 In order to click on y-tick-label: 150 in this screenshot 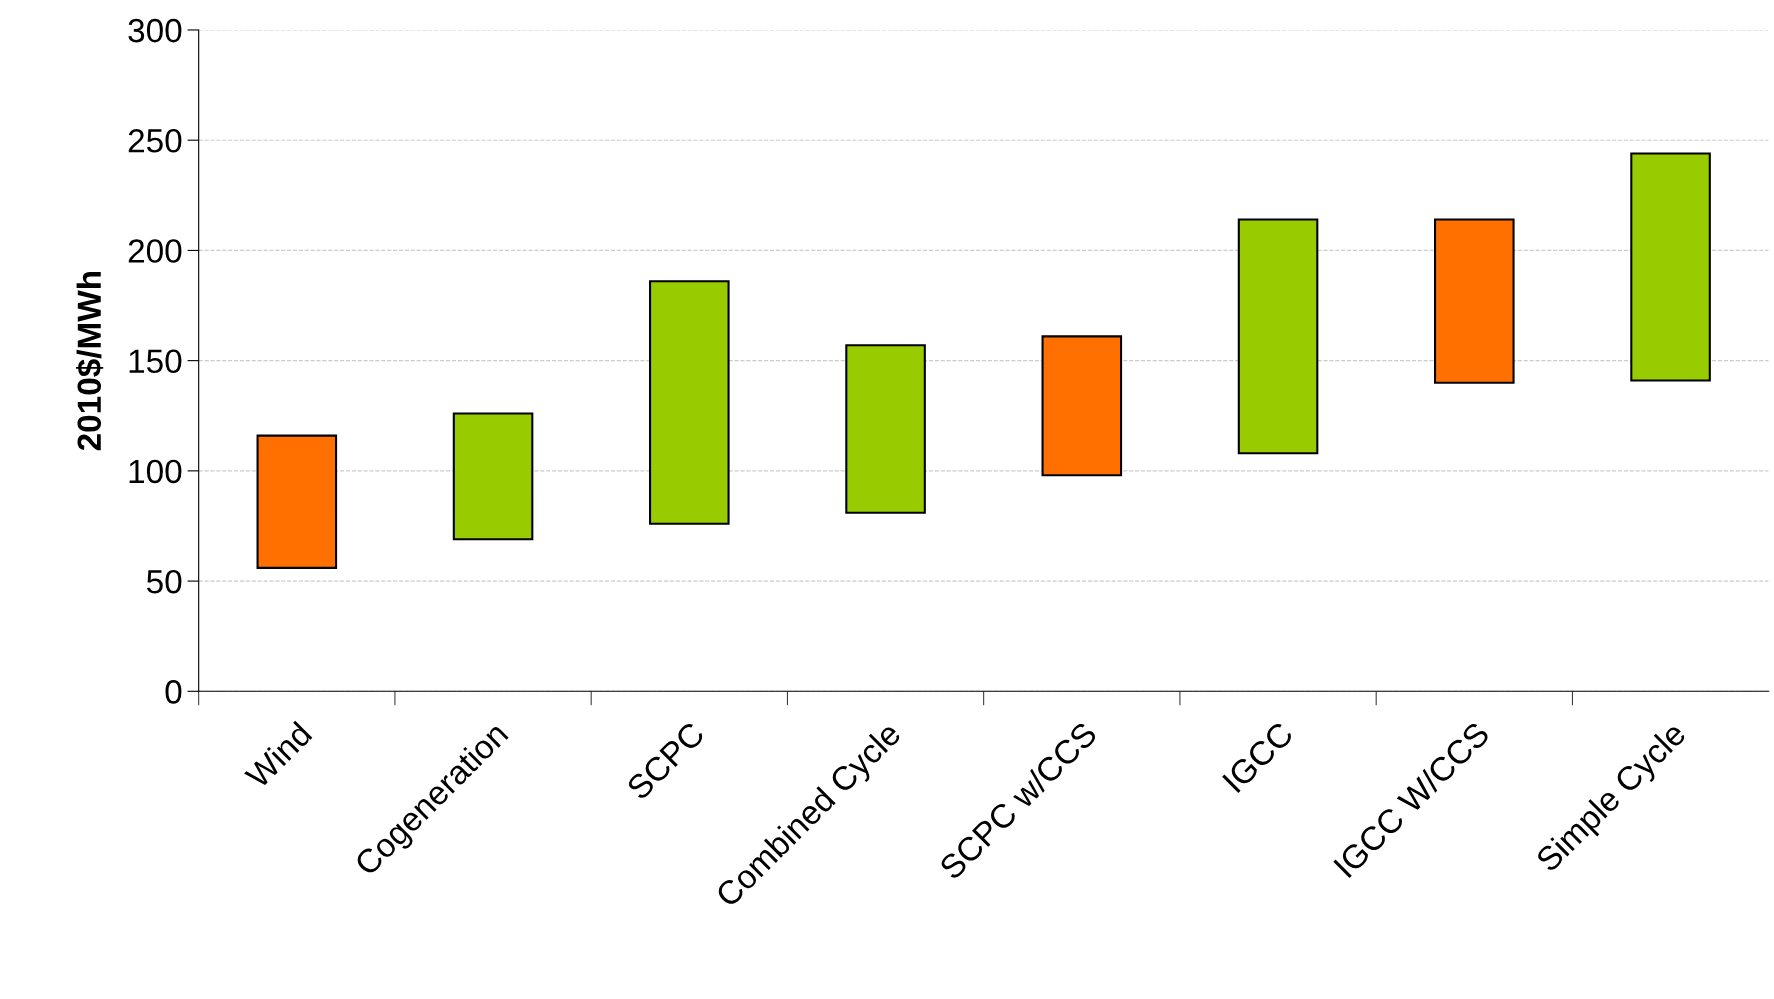, I will do `click(155, 361)`.